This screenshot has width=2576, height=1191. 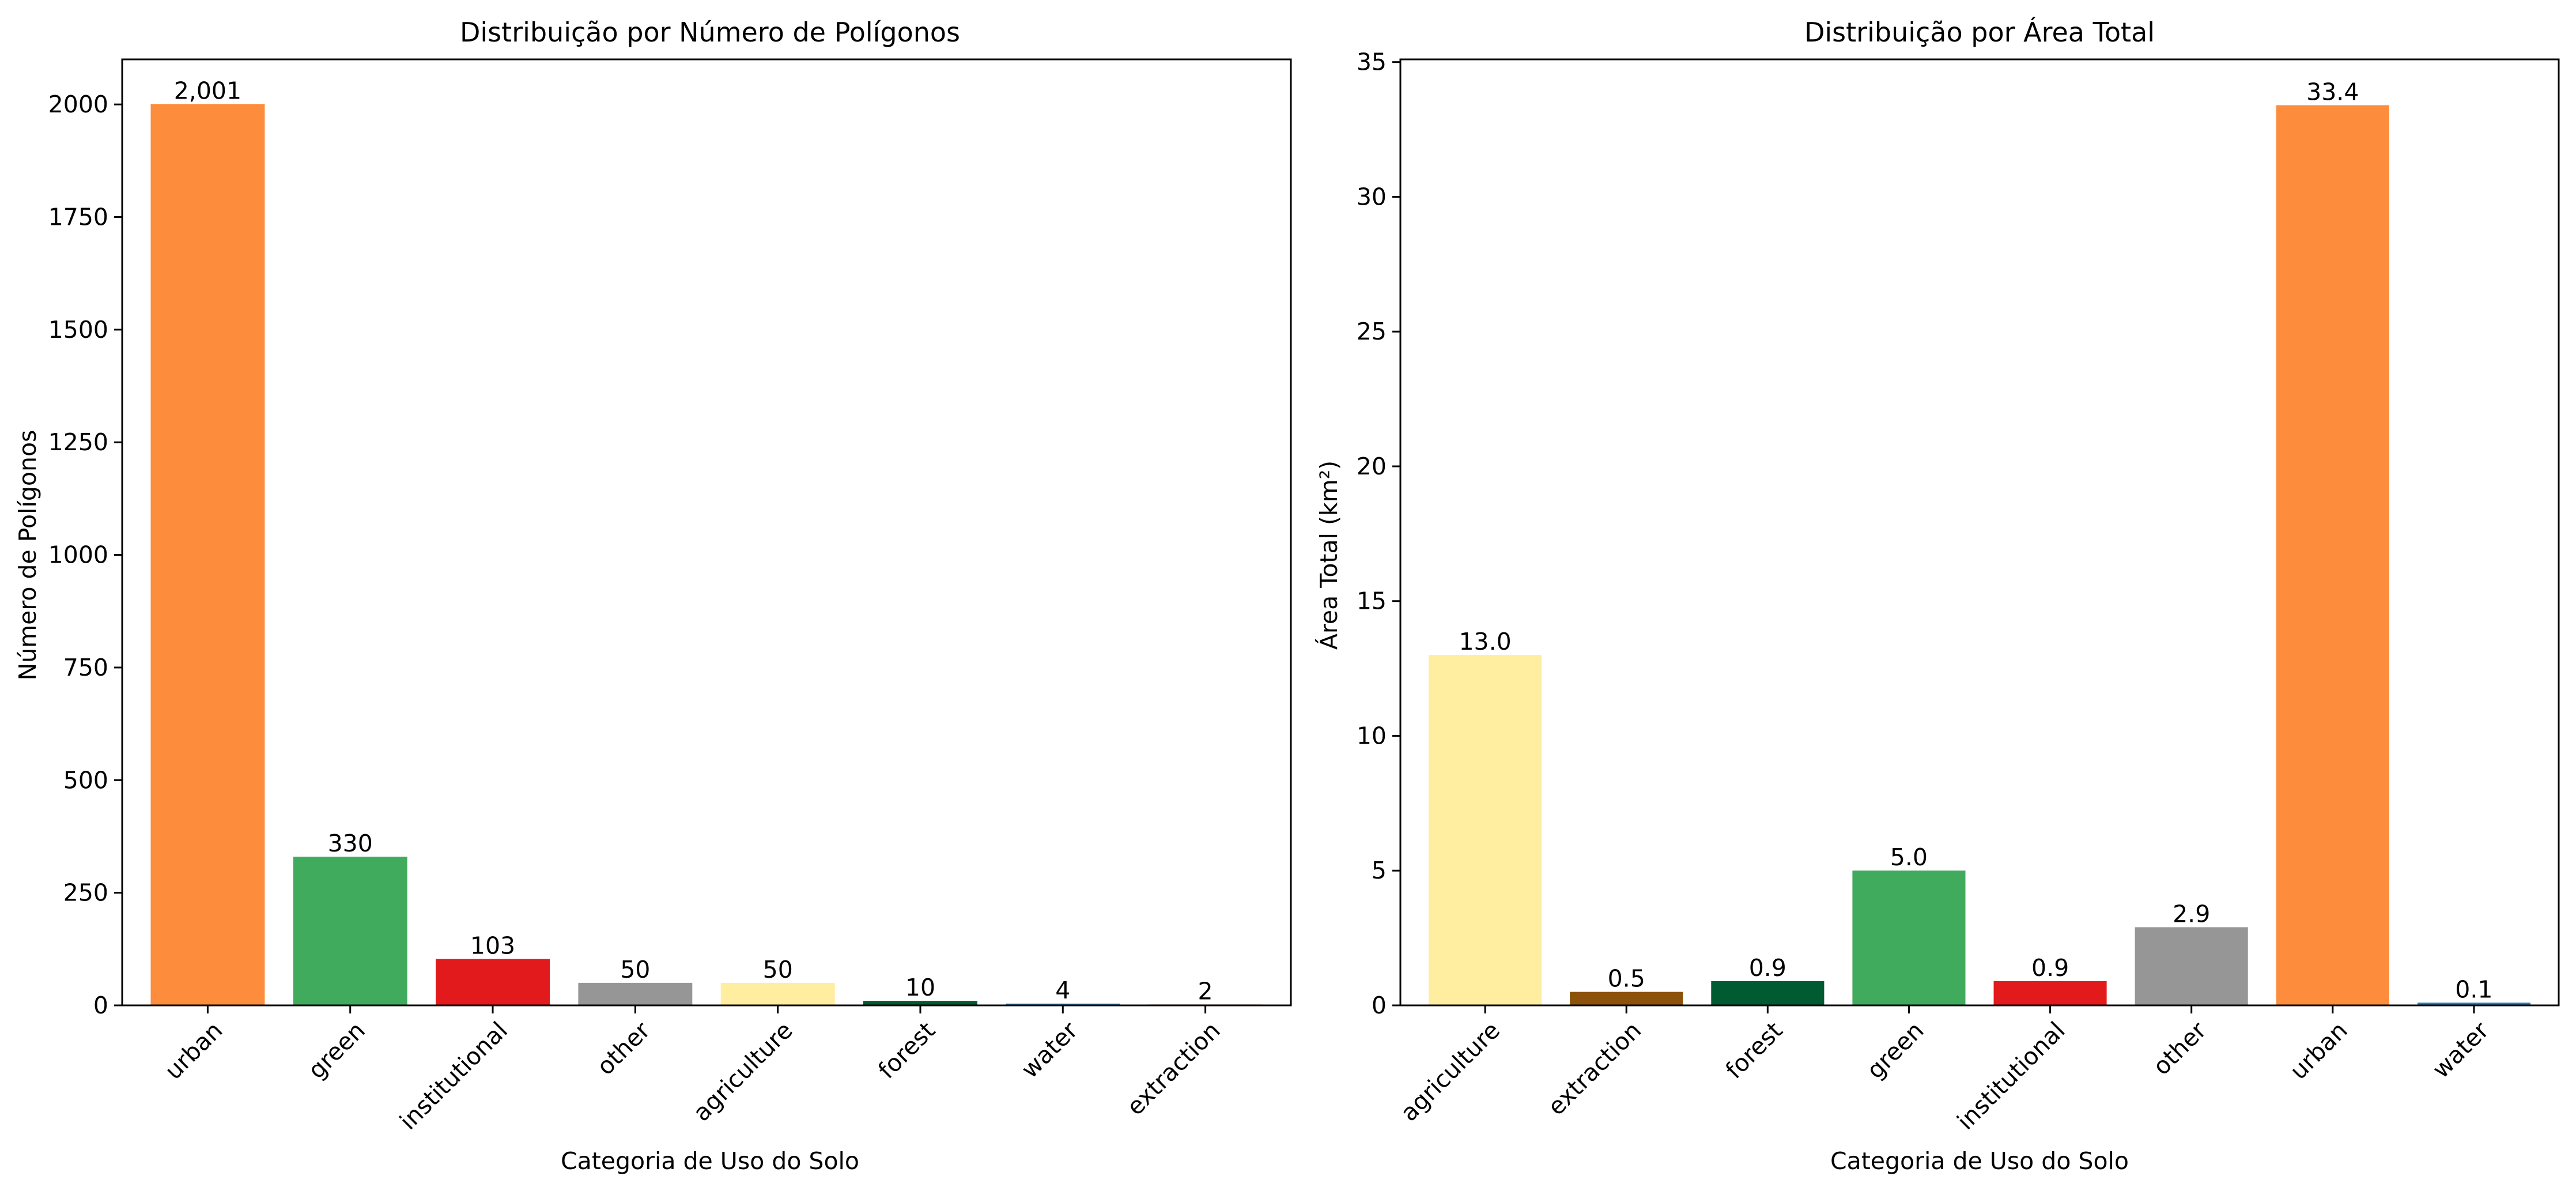 What do you see at coordinates (1909, 857) in the screenshot?
I see `bar-value-label-area-green: 5.0` at bounding box center [1909, 857].